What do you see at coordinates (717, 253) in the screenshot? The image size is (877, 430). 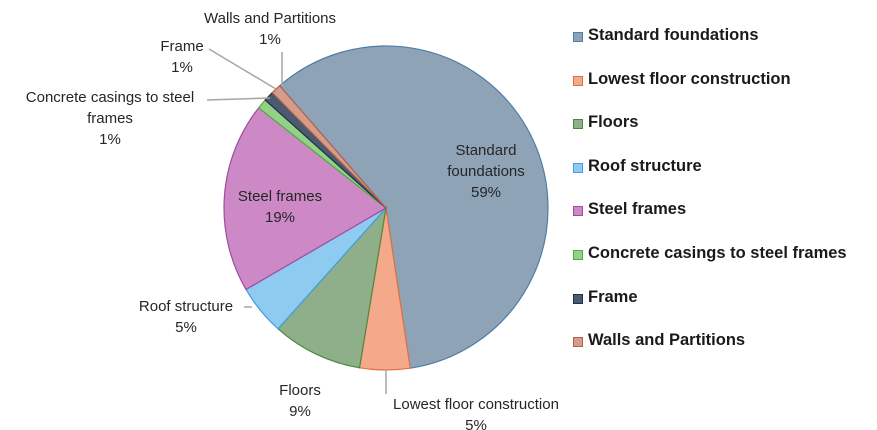 I see `legend-label: Concrete casings to steel frames` at bounding box center [717, 253].